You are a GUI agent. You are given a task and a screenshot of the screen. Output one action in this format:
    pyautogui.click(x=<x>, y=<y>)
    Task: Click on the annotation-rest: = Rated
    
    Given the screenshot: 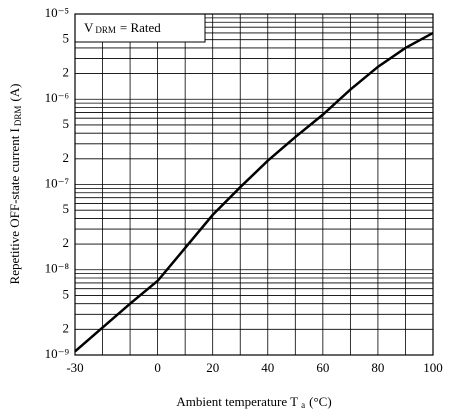 What is the action you would take?
    pyautogui.click(x=140, y=27)
    